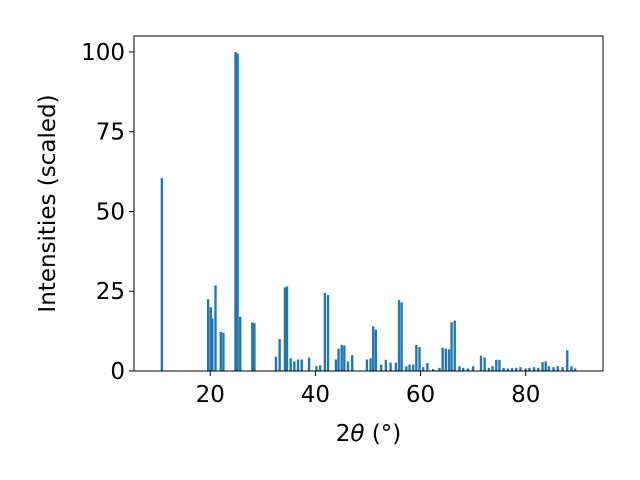  Describe the element at coordinates (48, 203) in the screenshot. I see `y-axis-label: Intensities (scaled)` at that location.